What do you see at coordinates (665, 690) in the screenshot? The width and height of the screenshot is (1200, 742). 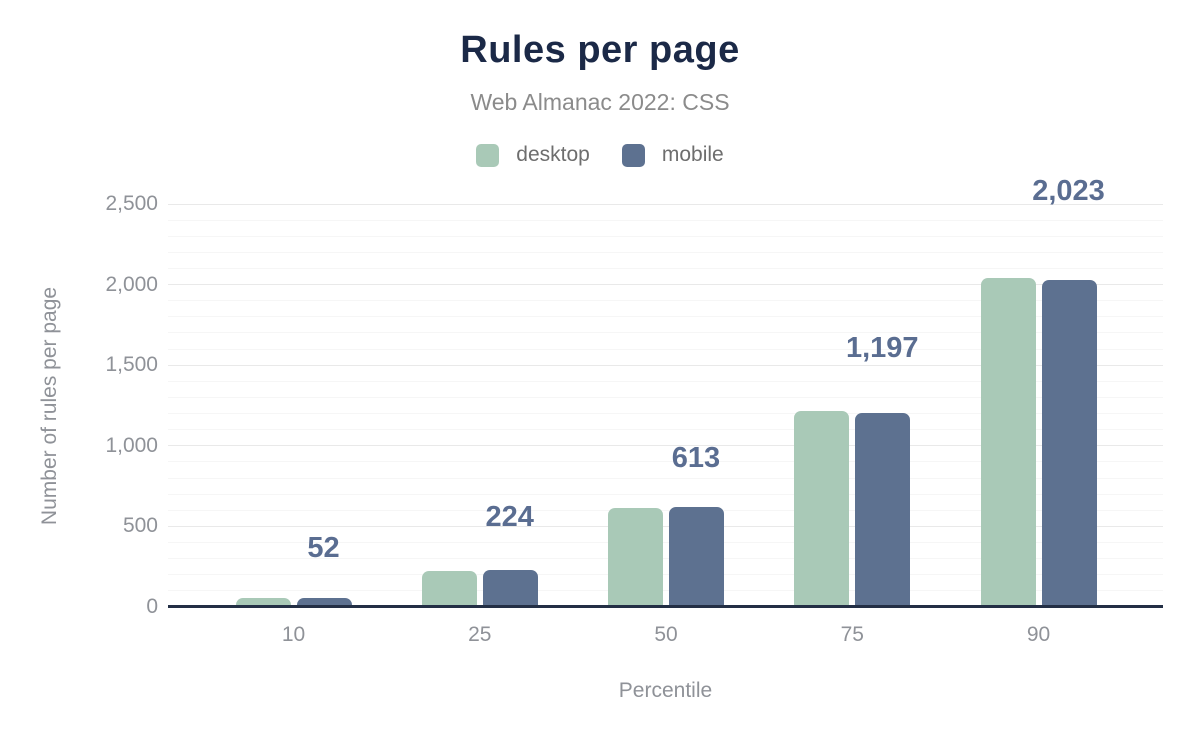 I see `x-axis-title: Percentile` at bounding box center [665, 690].